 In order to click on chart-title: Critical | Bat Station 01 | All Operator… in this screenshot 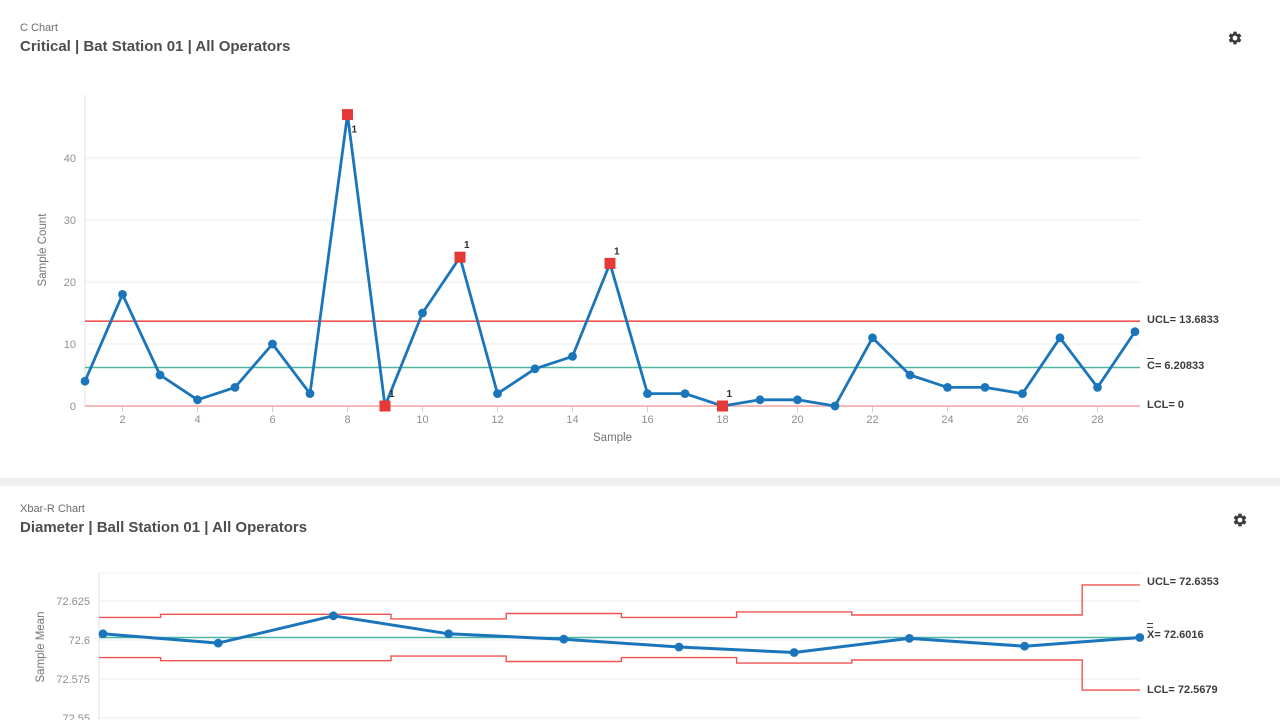, I will do `click(155, 46)`.